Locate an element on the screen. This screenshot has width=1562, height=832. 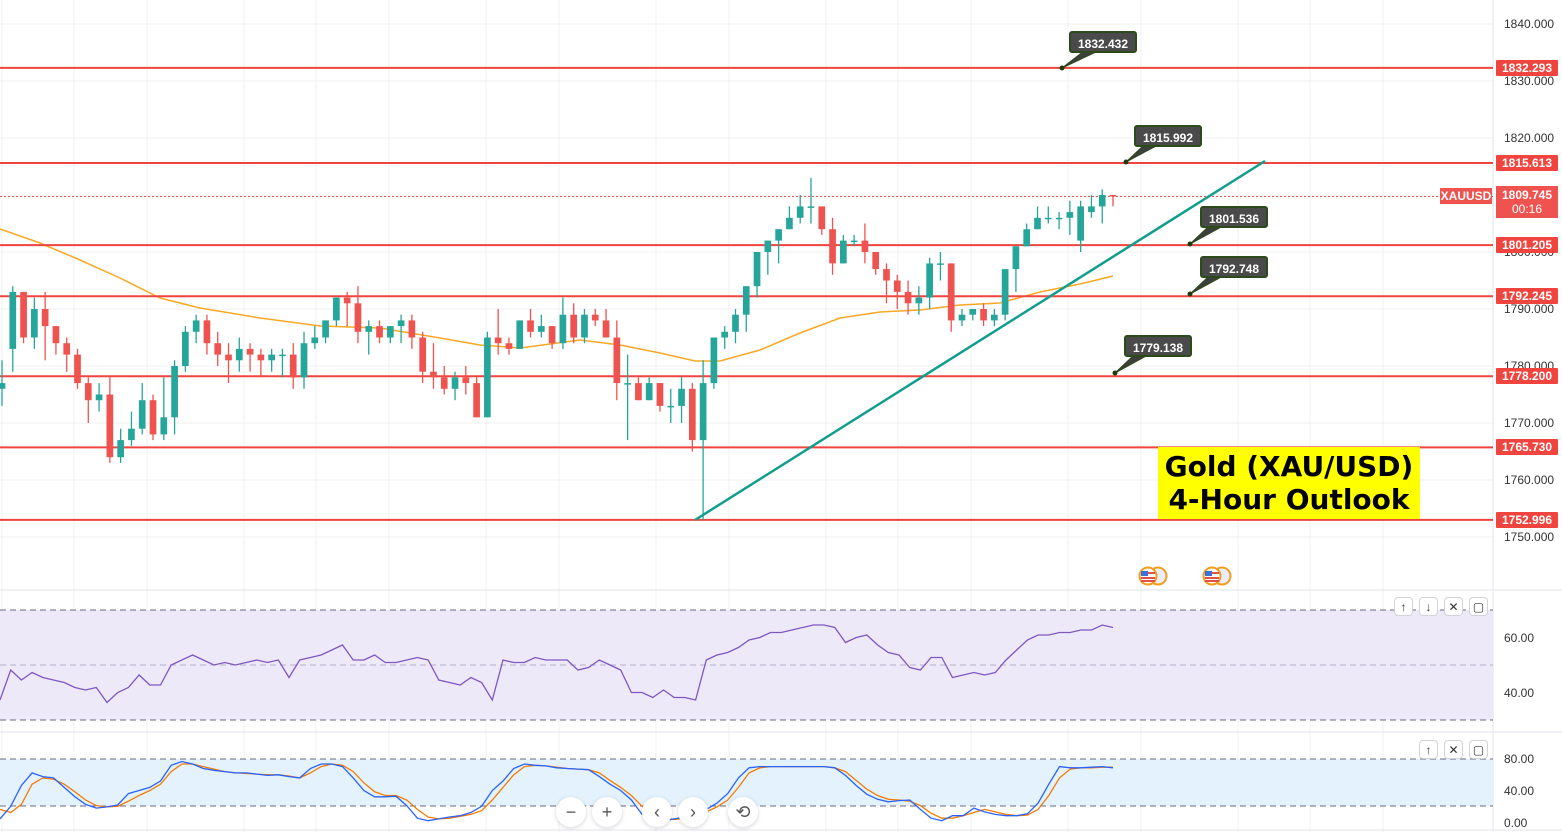
stoch-axis-80: 80.00 is located at coordinates (1519, 759).